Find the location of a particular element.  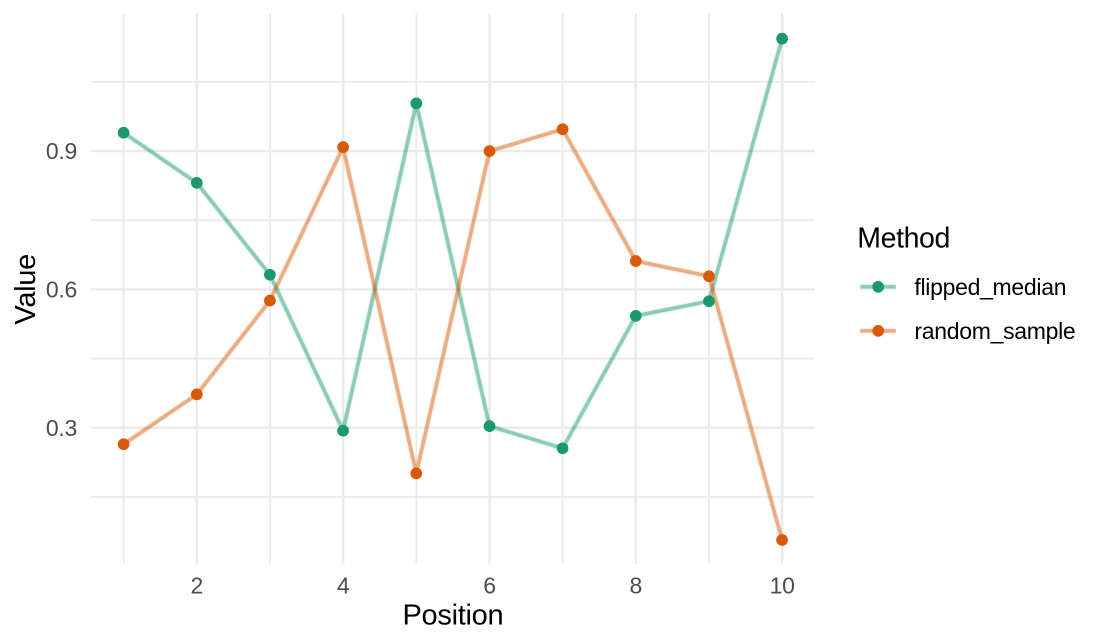

svg-text: 8 is located at coordinates (636, 586).